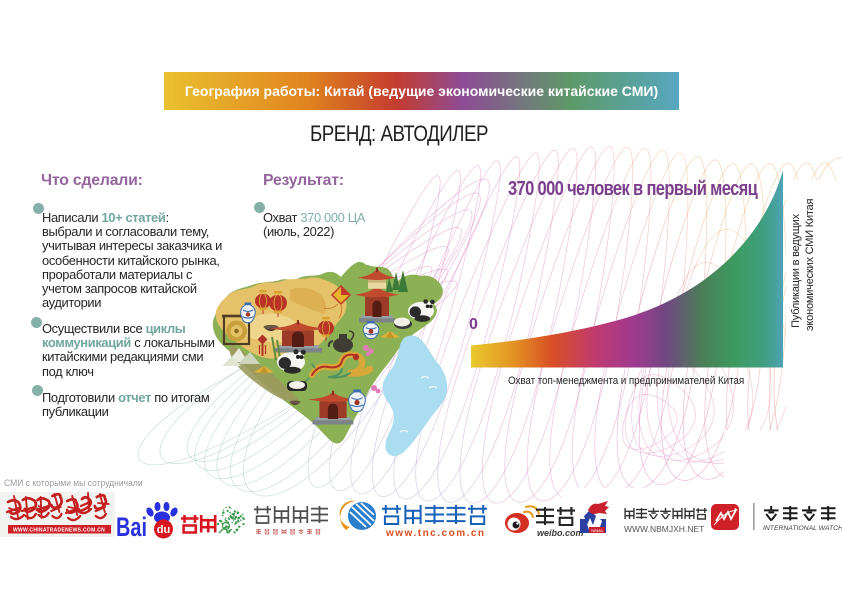 The image size is (842, 595). I want to click on svg-text: Bai, so click(131, 527).